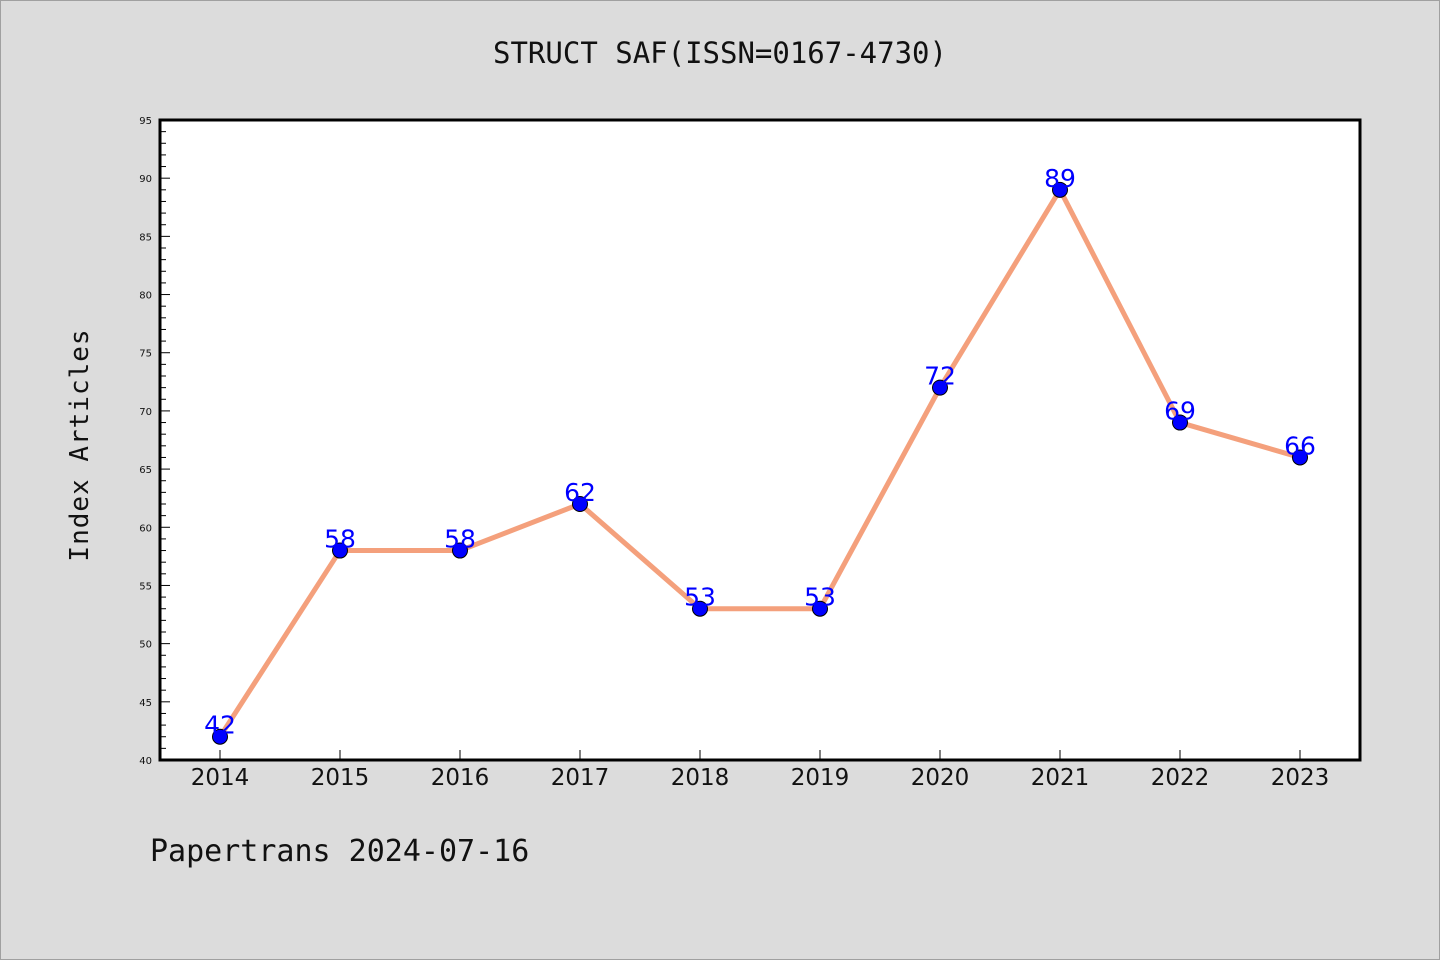  I want to click on x-tick-label: 2021, so click(1060, 778).